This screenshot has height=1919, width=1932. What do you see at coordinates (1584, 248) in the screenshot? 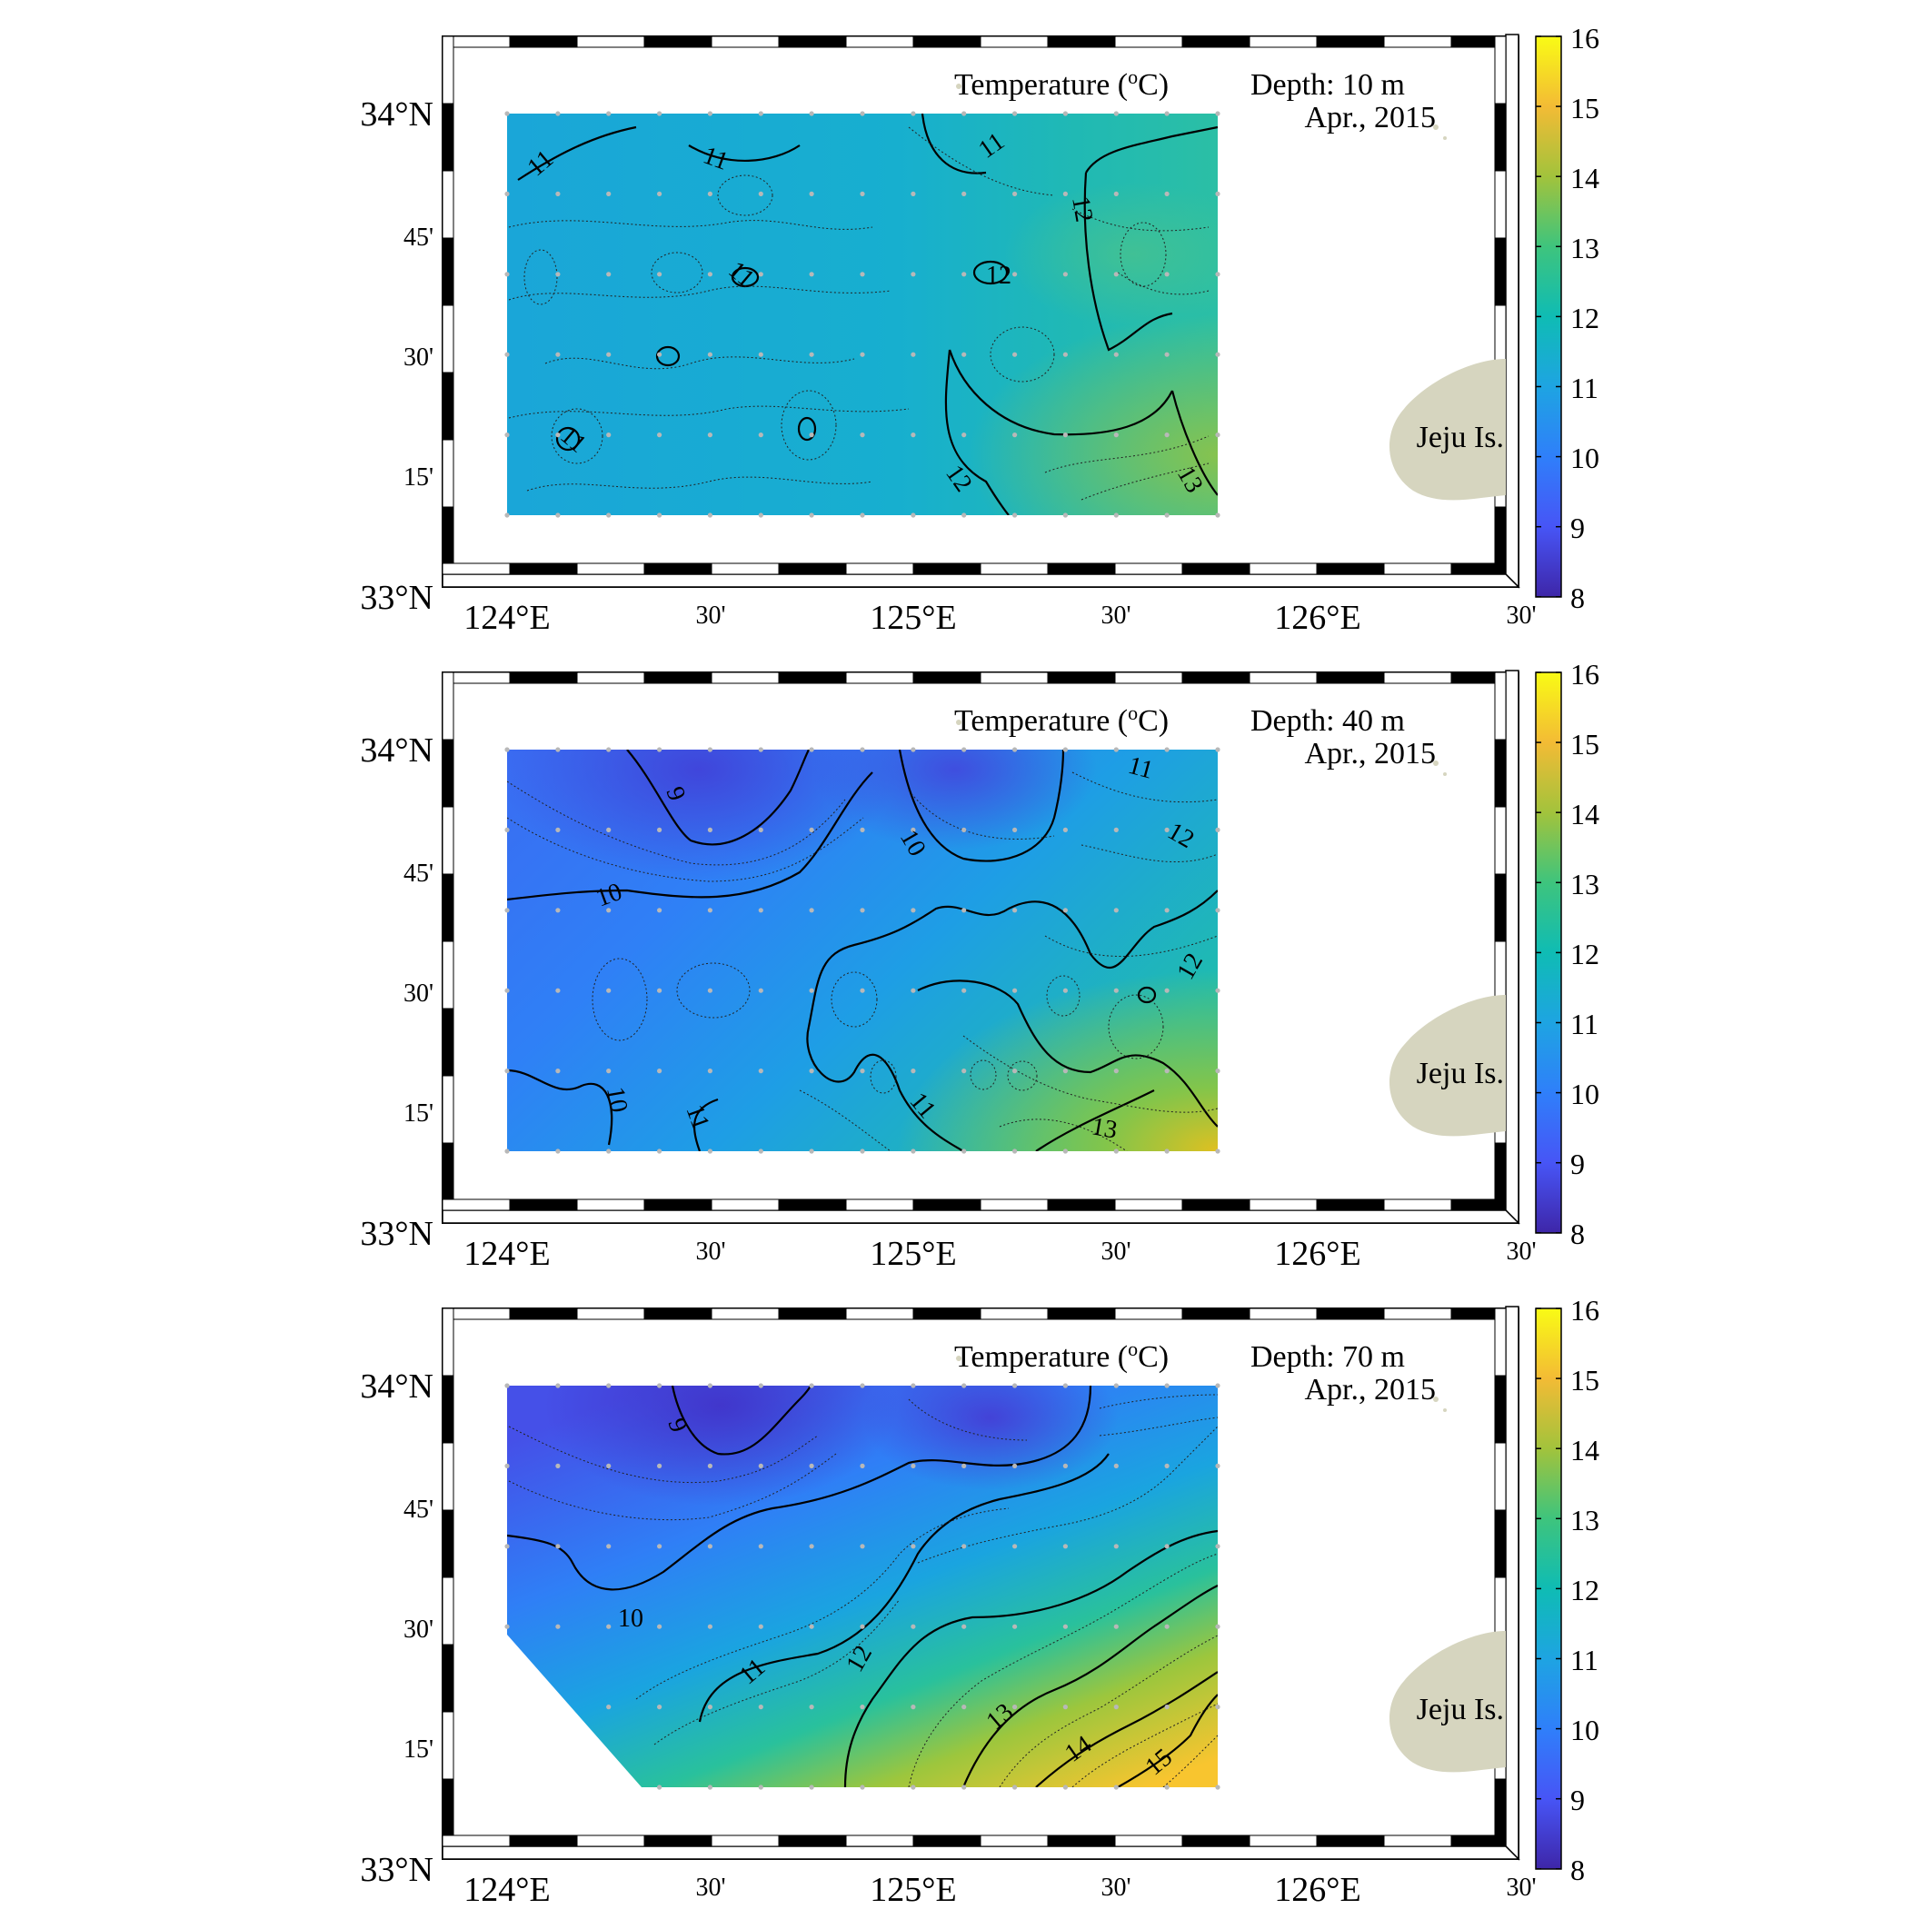
I see `colorbar-tick-label: 13` at bounding box center [1584, 248].